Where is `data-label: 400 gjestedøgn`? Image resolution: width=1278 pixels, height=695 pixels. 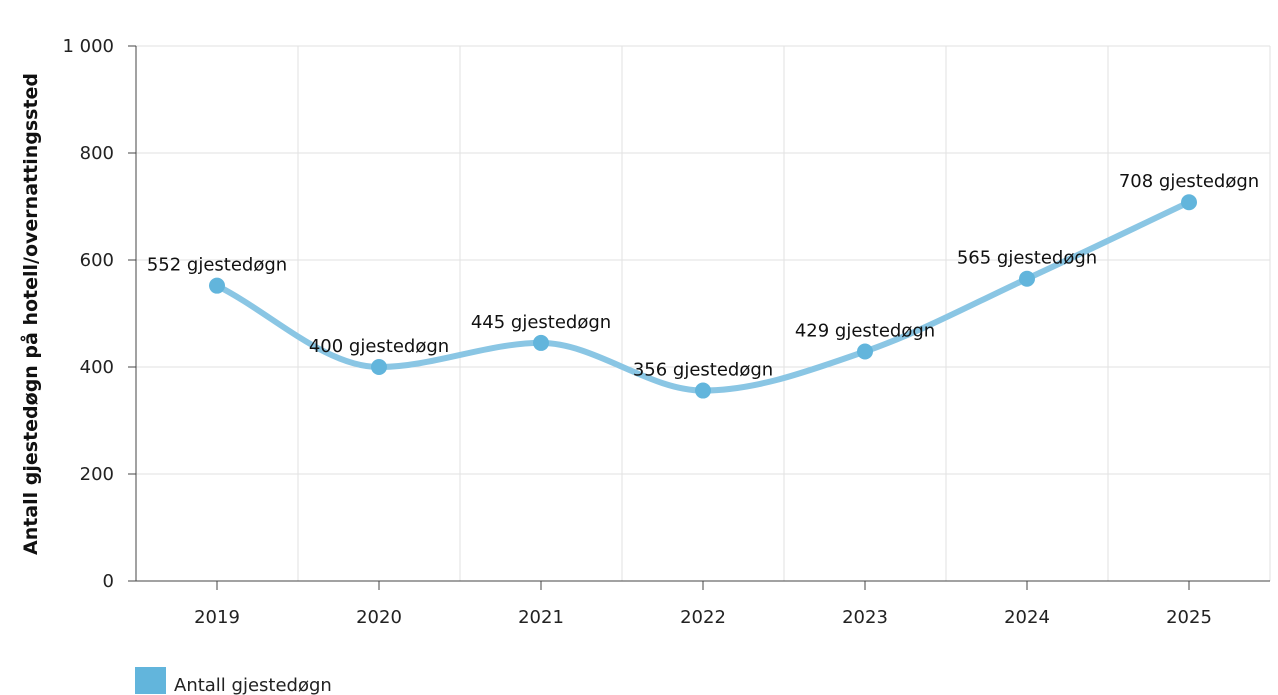
data-label: 400 gjestedøgn is located at coordinates (379, 346).